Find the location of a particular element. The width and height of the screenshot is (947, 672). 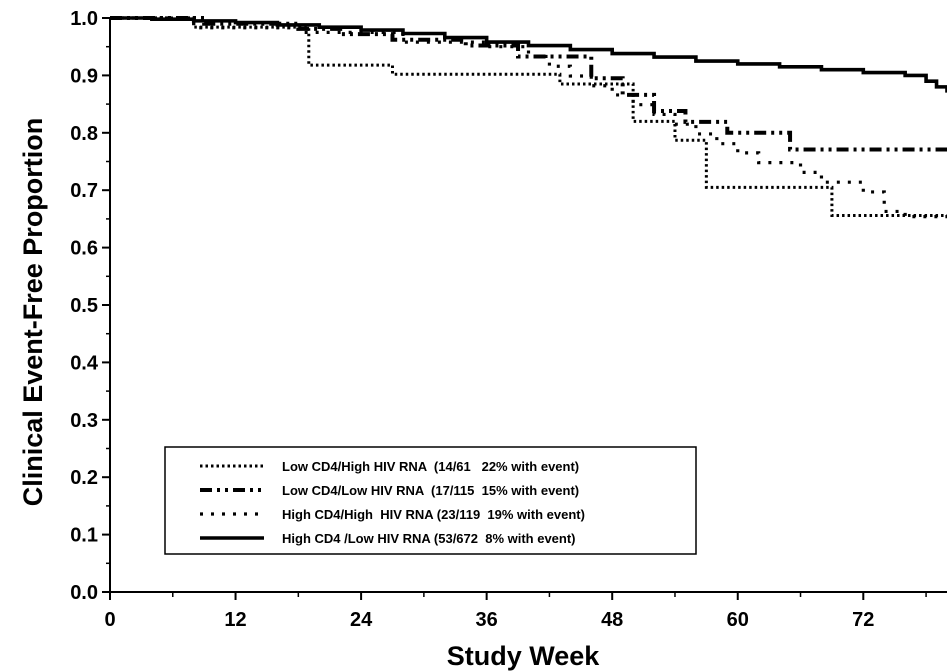

y-axis-ticks: 0.0 0.1 0.2 0.3 0.4 0.5 0.6 0.7 0.8 0.9 1.0 is located at coordinates (90, 306).